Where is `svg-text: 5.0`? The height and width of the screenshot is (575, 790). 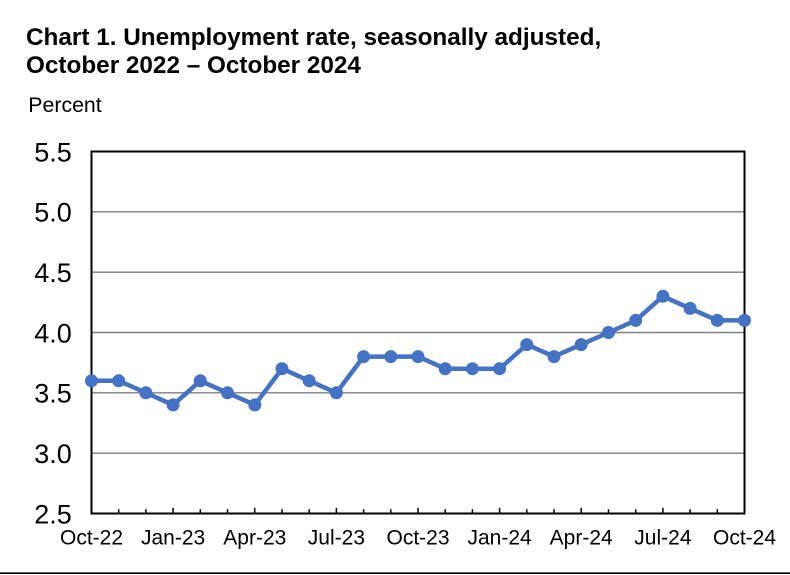
svg-text: 5.0 is located at coordinates (53, 213).